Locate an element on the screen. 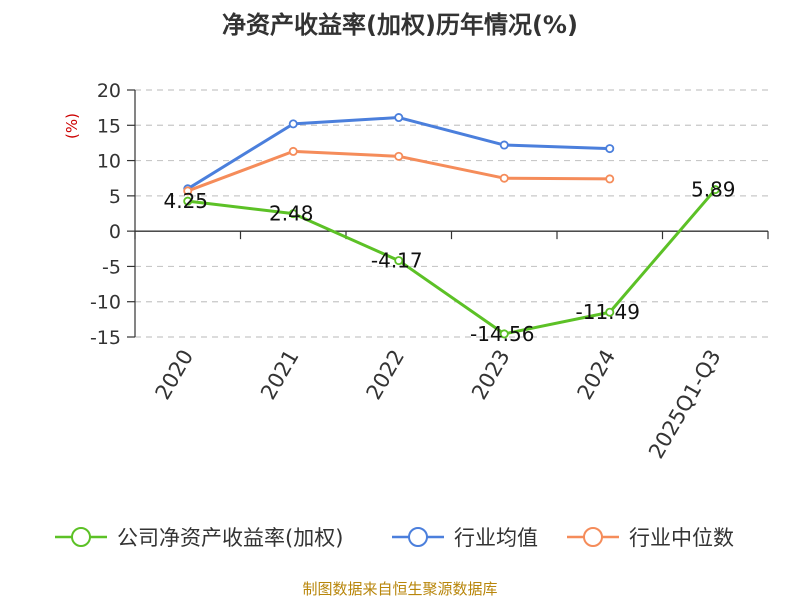  y-tick-label: 0 is located at coordinates (115, 232).